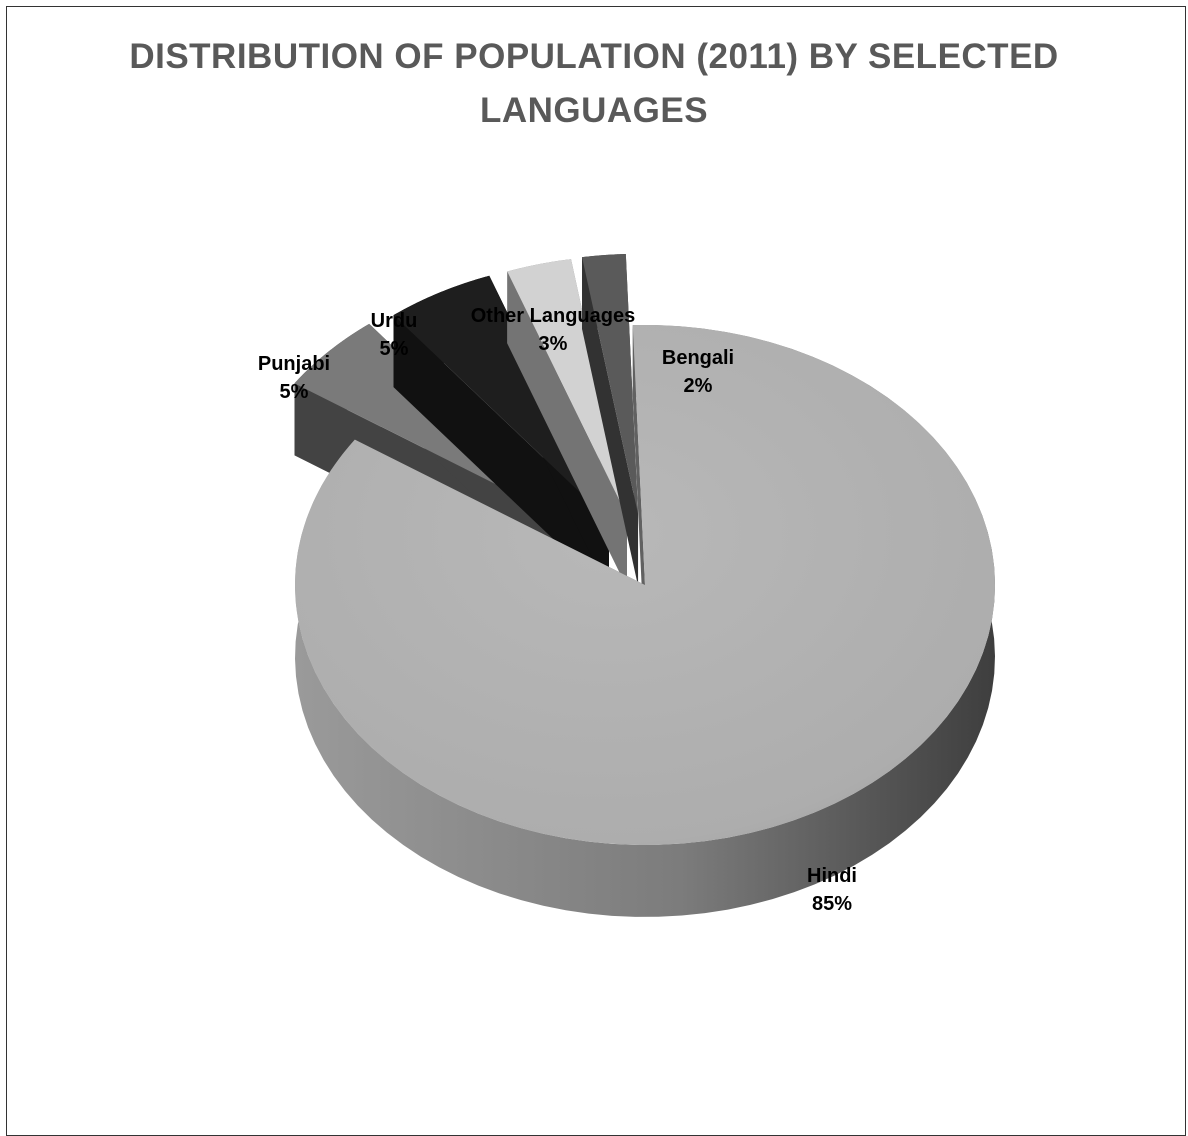  Describe the element at coordinates (698, 358) in the screenshot. I see `data-label-bengali-name: Bengali` at that location.